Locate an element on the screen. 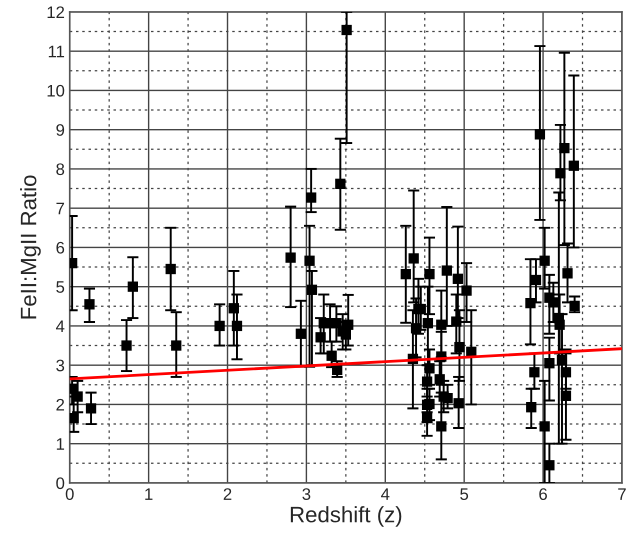 This screenshot has height=542, width=634. y-tick-label: 4 is located at coordinates (60, 326).